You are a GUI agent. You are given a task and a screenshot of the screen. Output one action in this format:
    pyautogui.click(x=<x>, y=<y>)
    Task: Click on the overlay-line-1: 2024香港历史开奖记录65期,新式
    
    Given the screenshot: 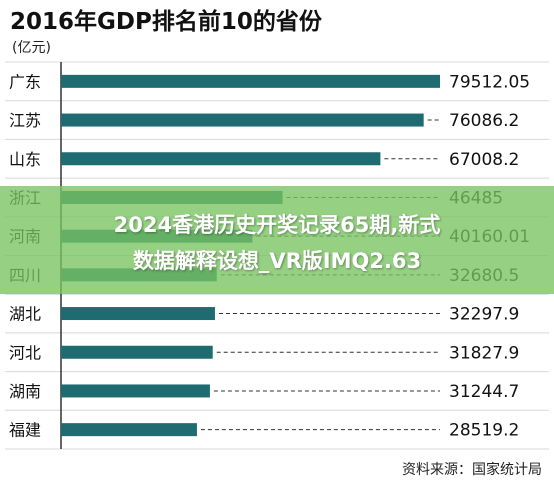 What is the action you would take?
    pyautogui.click(x=277, y=225)
    